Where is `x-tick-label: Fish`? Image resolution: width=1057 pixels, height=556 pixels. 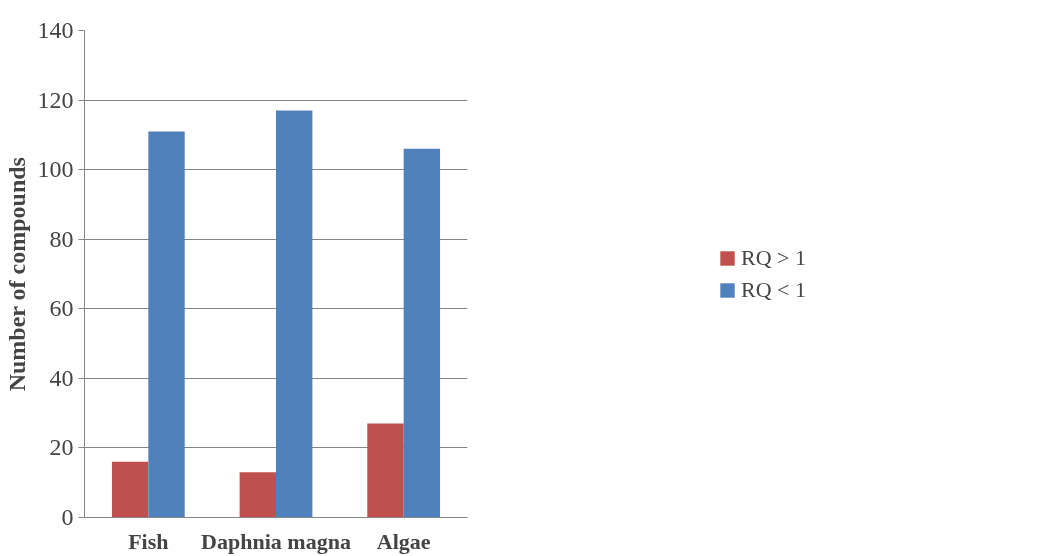
x-tick-label: Fish is located at coordinates (148, 541).